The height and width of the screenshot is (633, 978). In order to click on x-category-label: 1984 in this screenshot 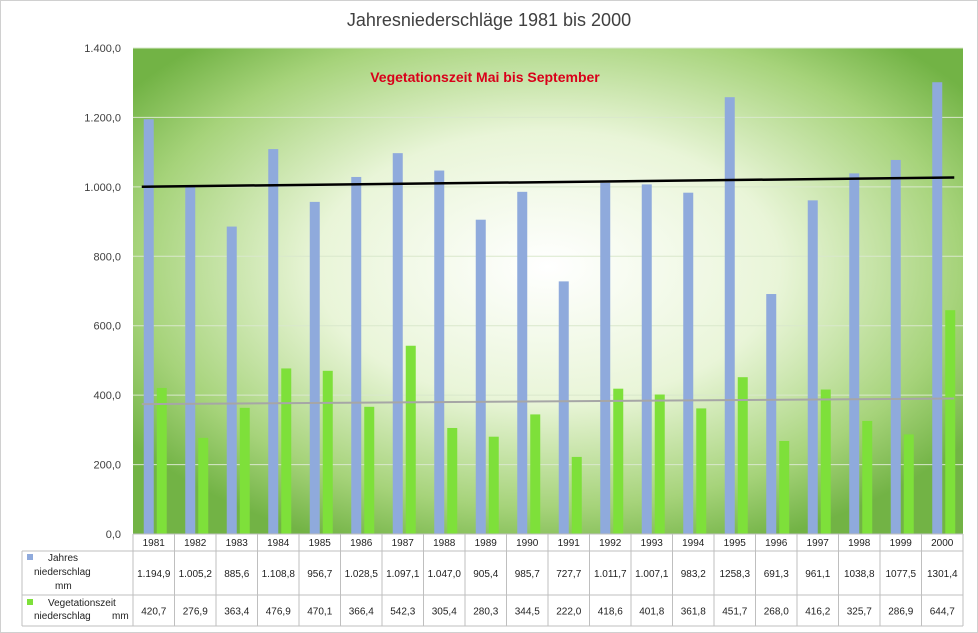, I will do `click(278, 543)`.